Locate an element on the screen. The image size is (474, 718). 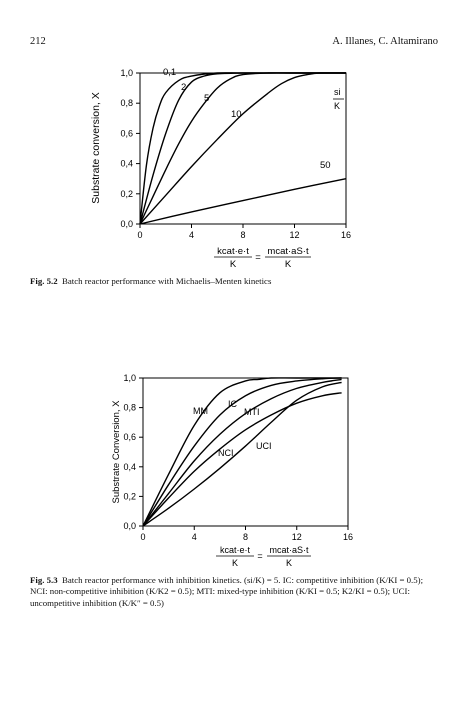
curve-label: 0,1 is located at coordinates (169, 72).